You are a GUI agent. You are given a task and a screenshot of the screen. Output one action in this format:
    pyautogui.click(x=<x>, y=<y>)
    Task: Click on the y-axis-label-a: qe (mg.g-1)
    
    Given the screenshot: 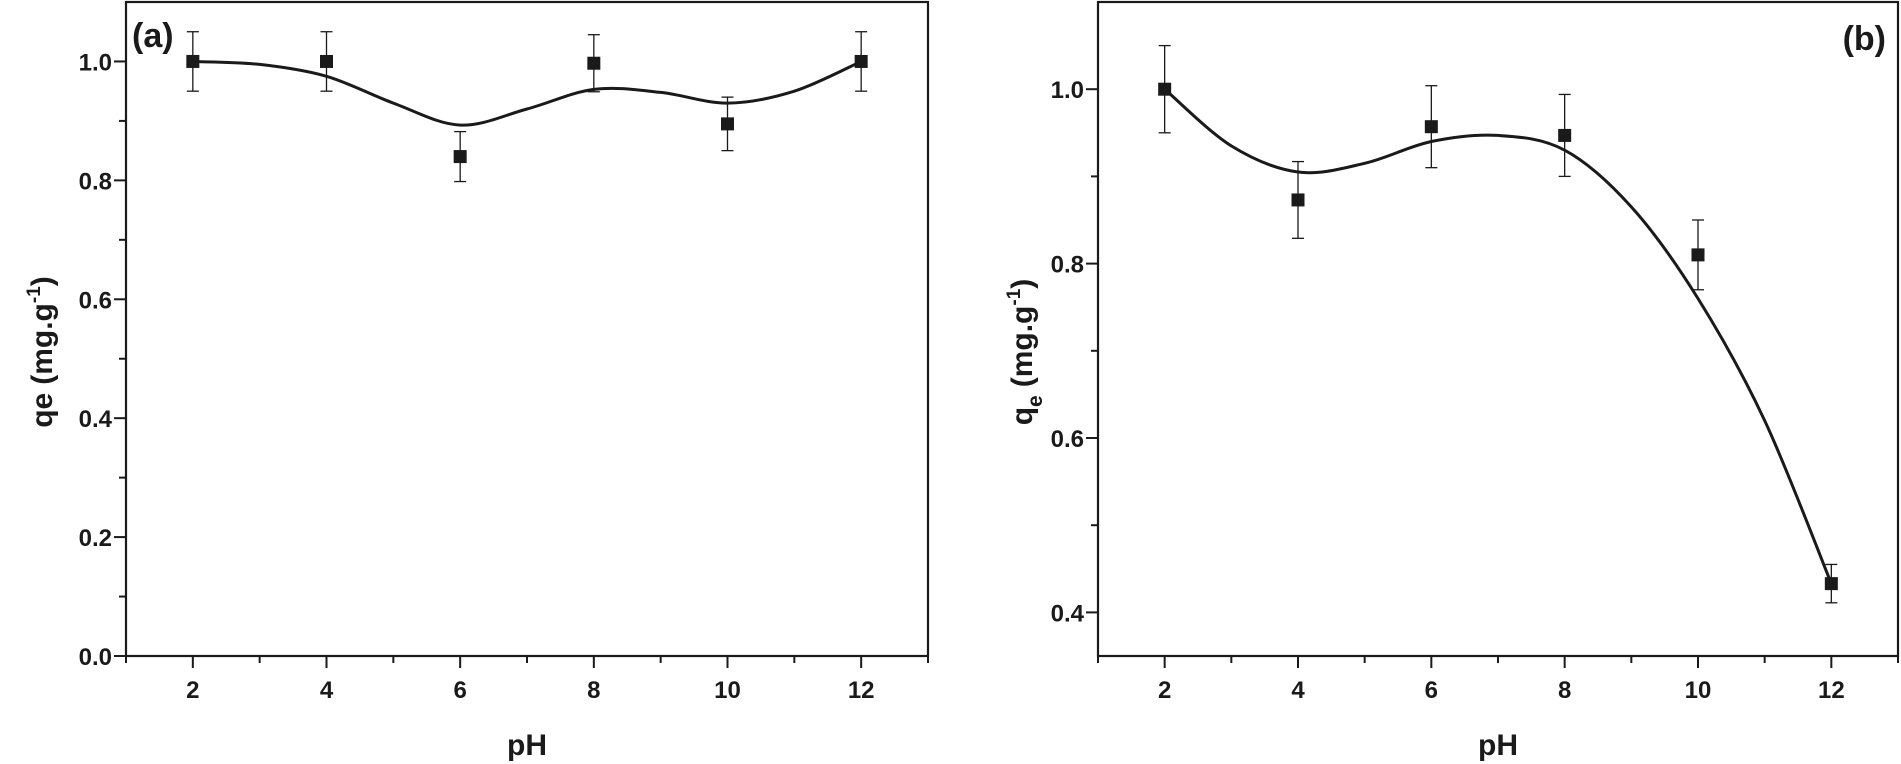 What is the action you would take?
    pyautogui.click(x=41, y=352)
    